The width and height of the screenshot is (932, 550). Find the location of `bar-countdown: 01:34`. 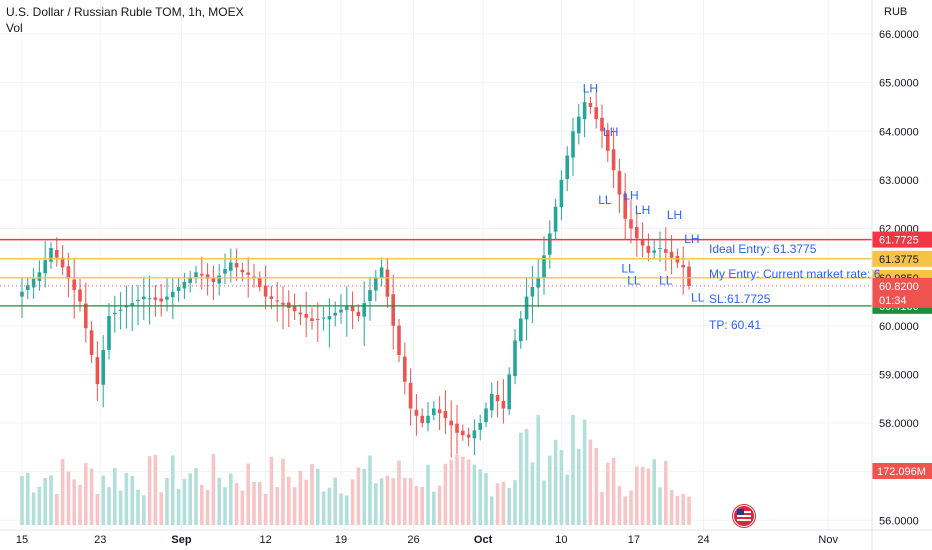

bar-countdown: 01:34 is located at coordinates (893, 301).